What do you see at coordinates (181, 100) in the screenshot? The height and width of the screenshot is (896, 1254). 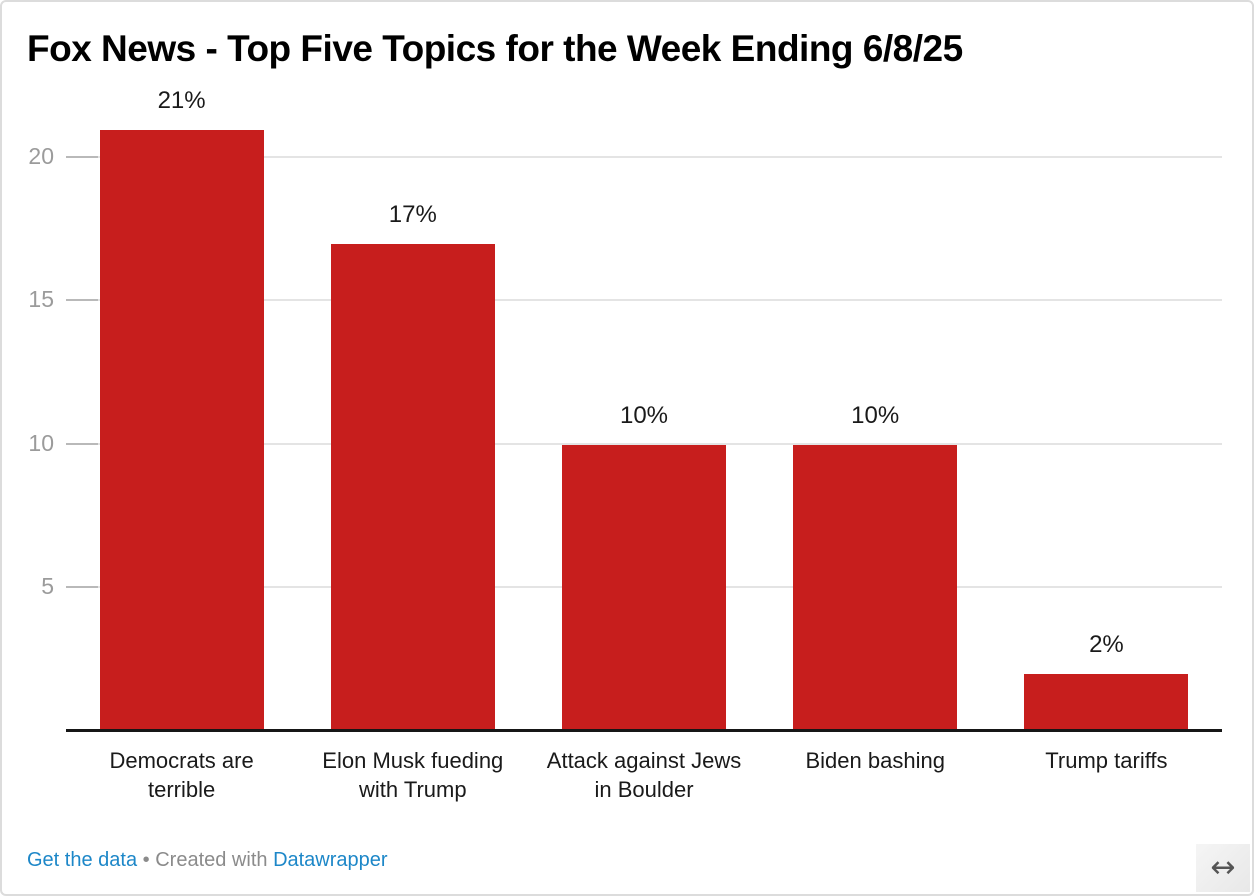 I see `bar-value-label: 21%` at bounding box center [181, 100].